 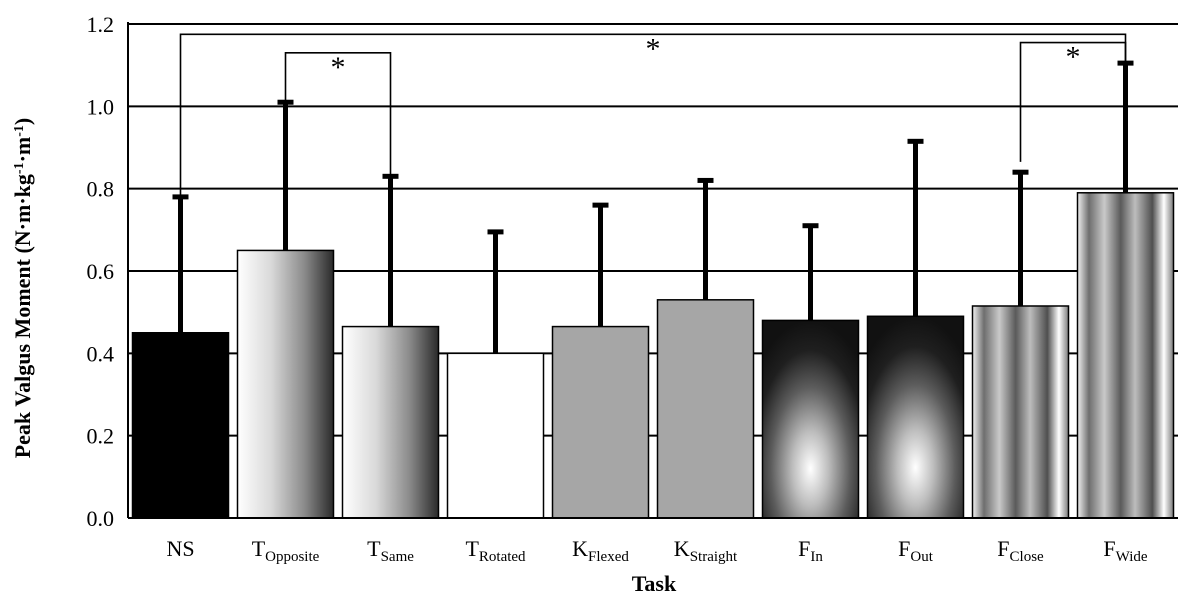 What do you see at coordinates (502, 557) in the screenshot?
I see `x-tick-label-sub: Rotated` at bounding box center [502, 557].